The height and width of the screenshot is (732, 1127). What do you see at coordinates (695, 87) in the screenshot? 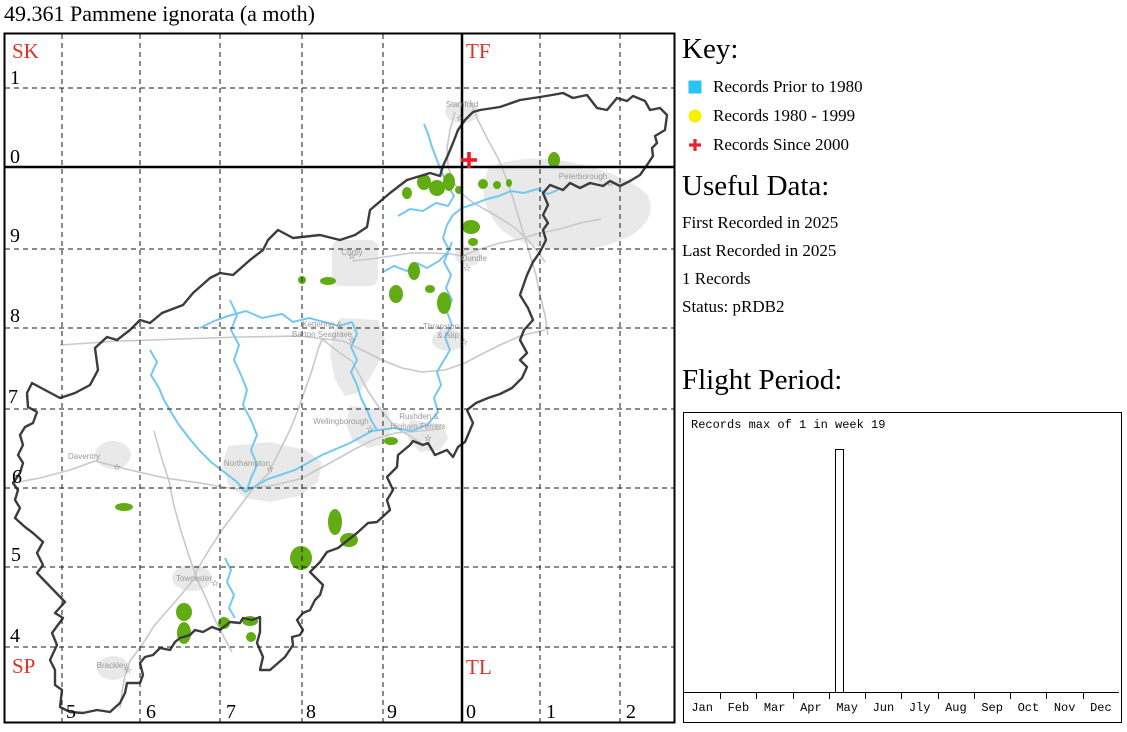
I see `cyan-square-icon` at bounding box center [695, 87].